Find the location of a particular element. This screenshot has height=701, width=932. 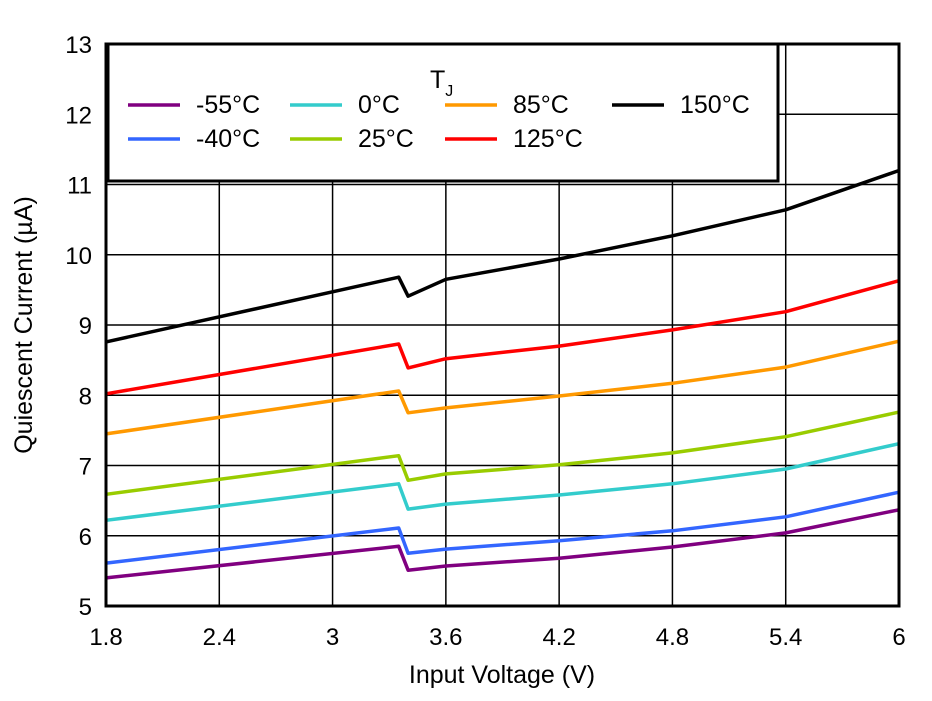

y-tick-label: 5 is located at coordinates (85, 607).